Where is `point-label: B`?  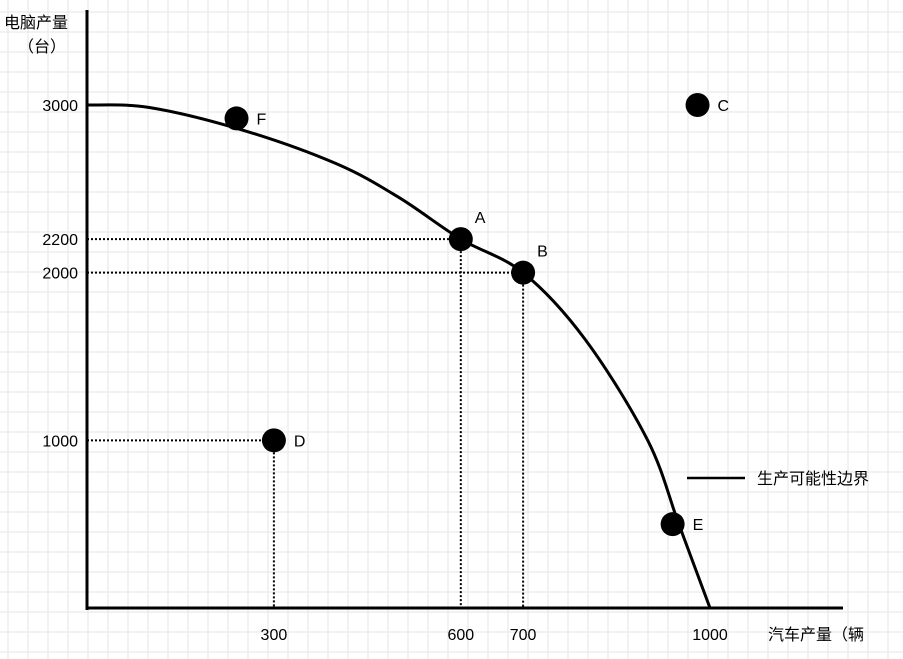 point-label: B is located at coordinates (542, 252).